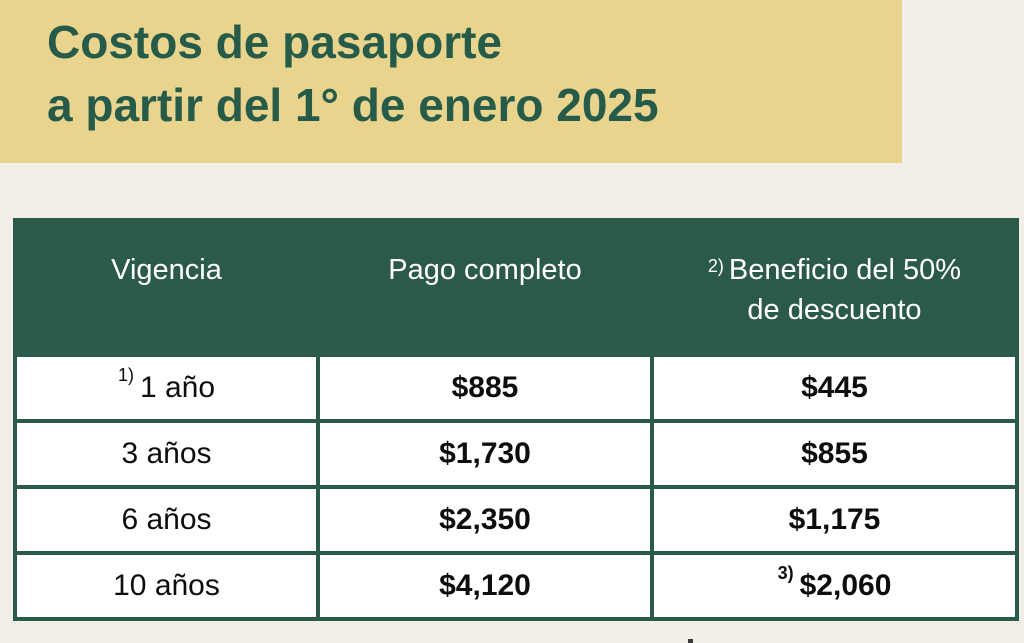 The width and height of the screenshot is (1024, 643). I want to click on cell-beneficio-10-anos: 3) $2,060, so click(834, 586).